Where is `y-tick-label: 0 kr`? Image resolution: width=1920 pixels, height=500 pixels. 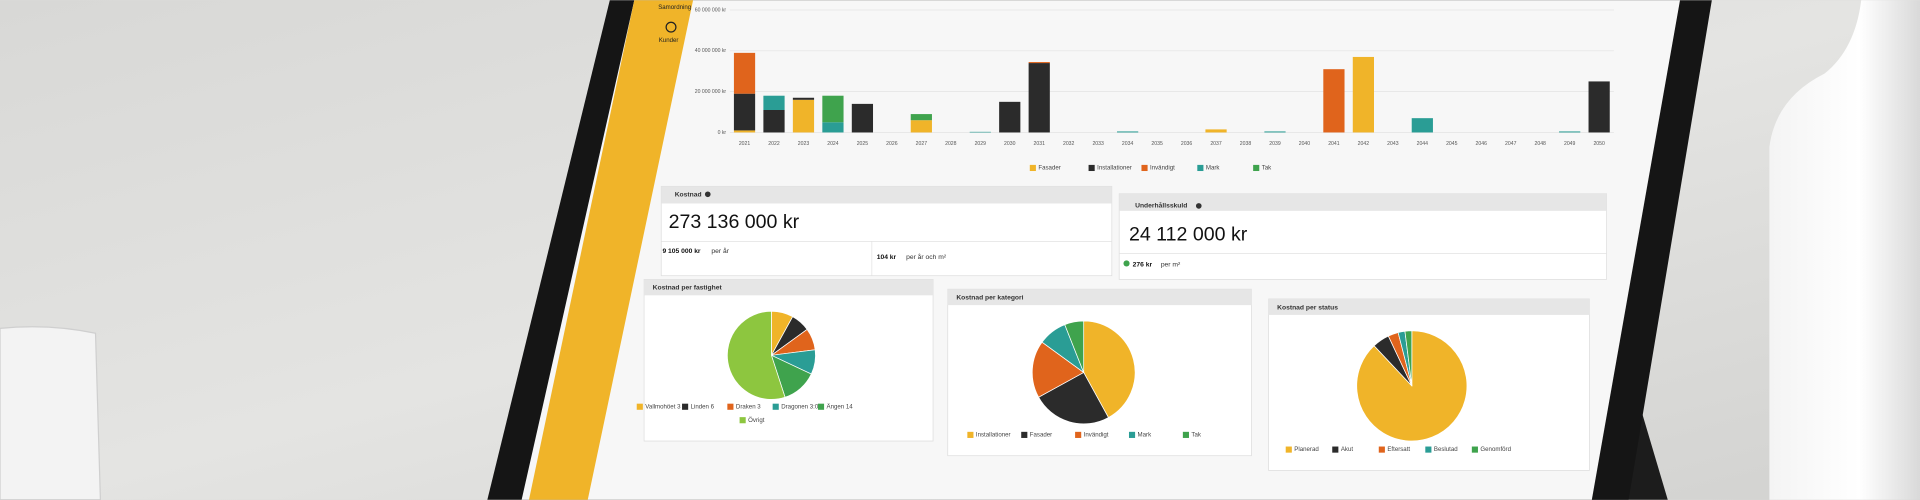 y-tick-label: 0 kr is located at coordinates (722, 133).